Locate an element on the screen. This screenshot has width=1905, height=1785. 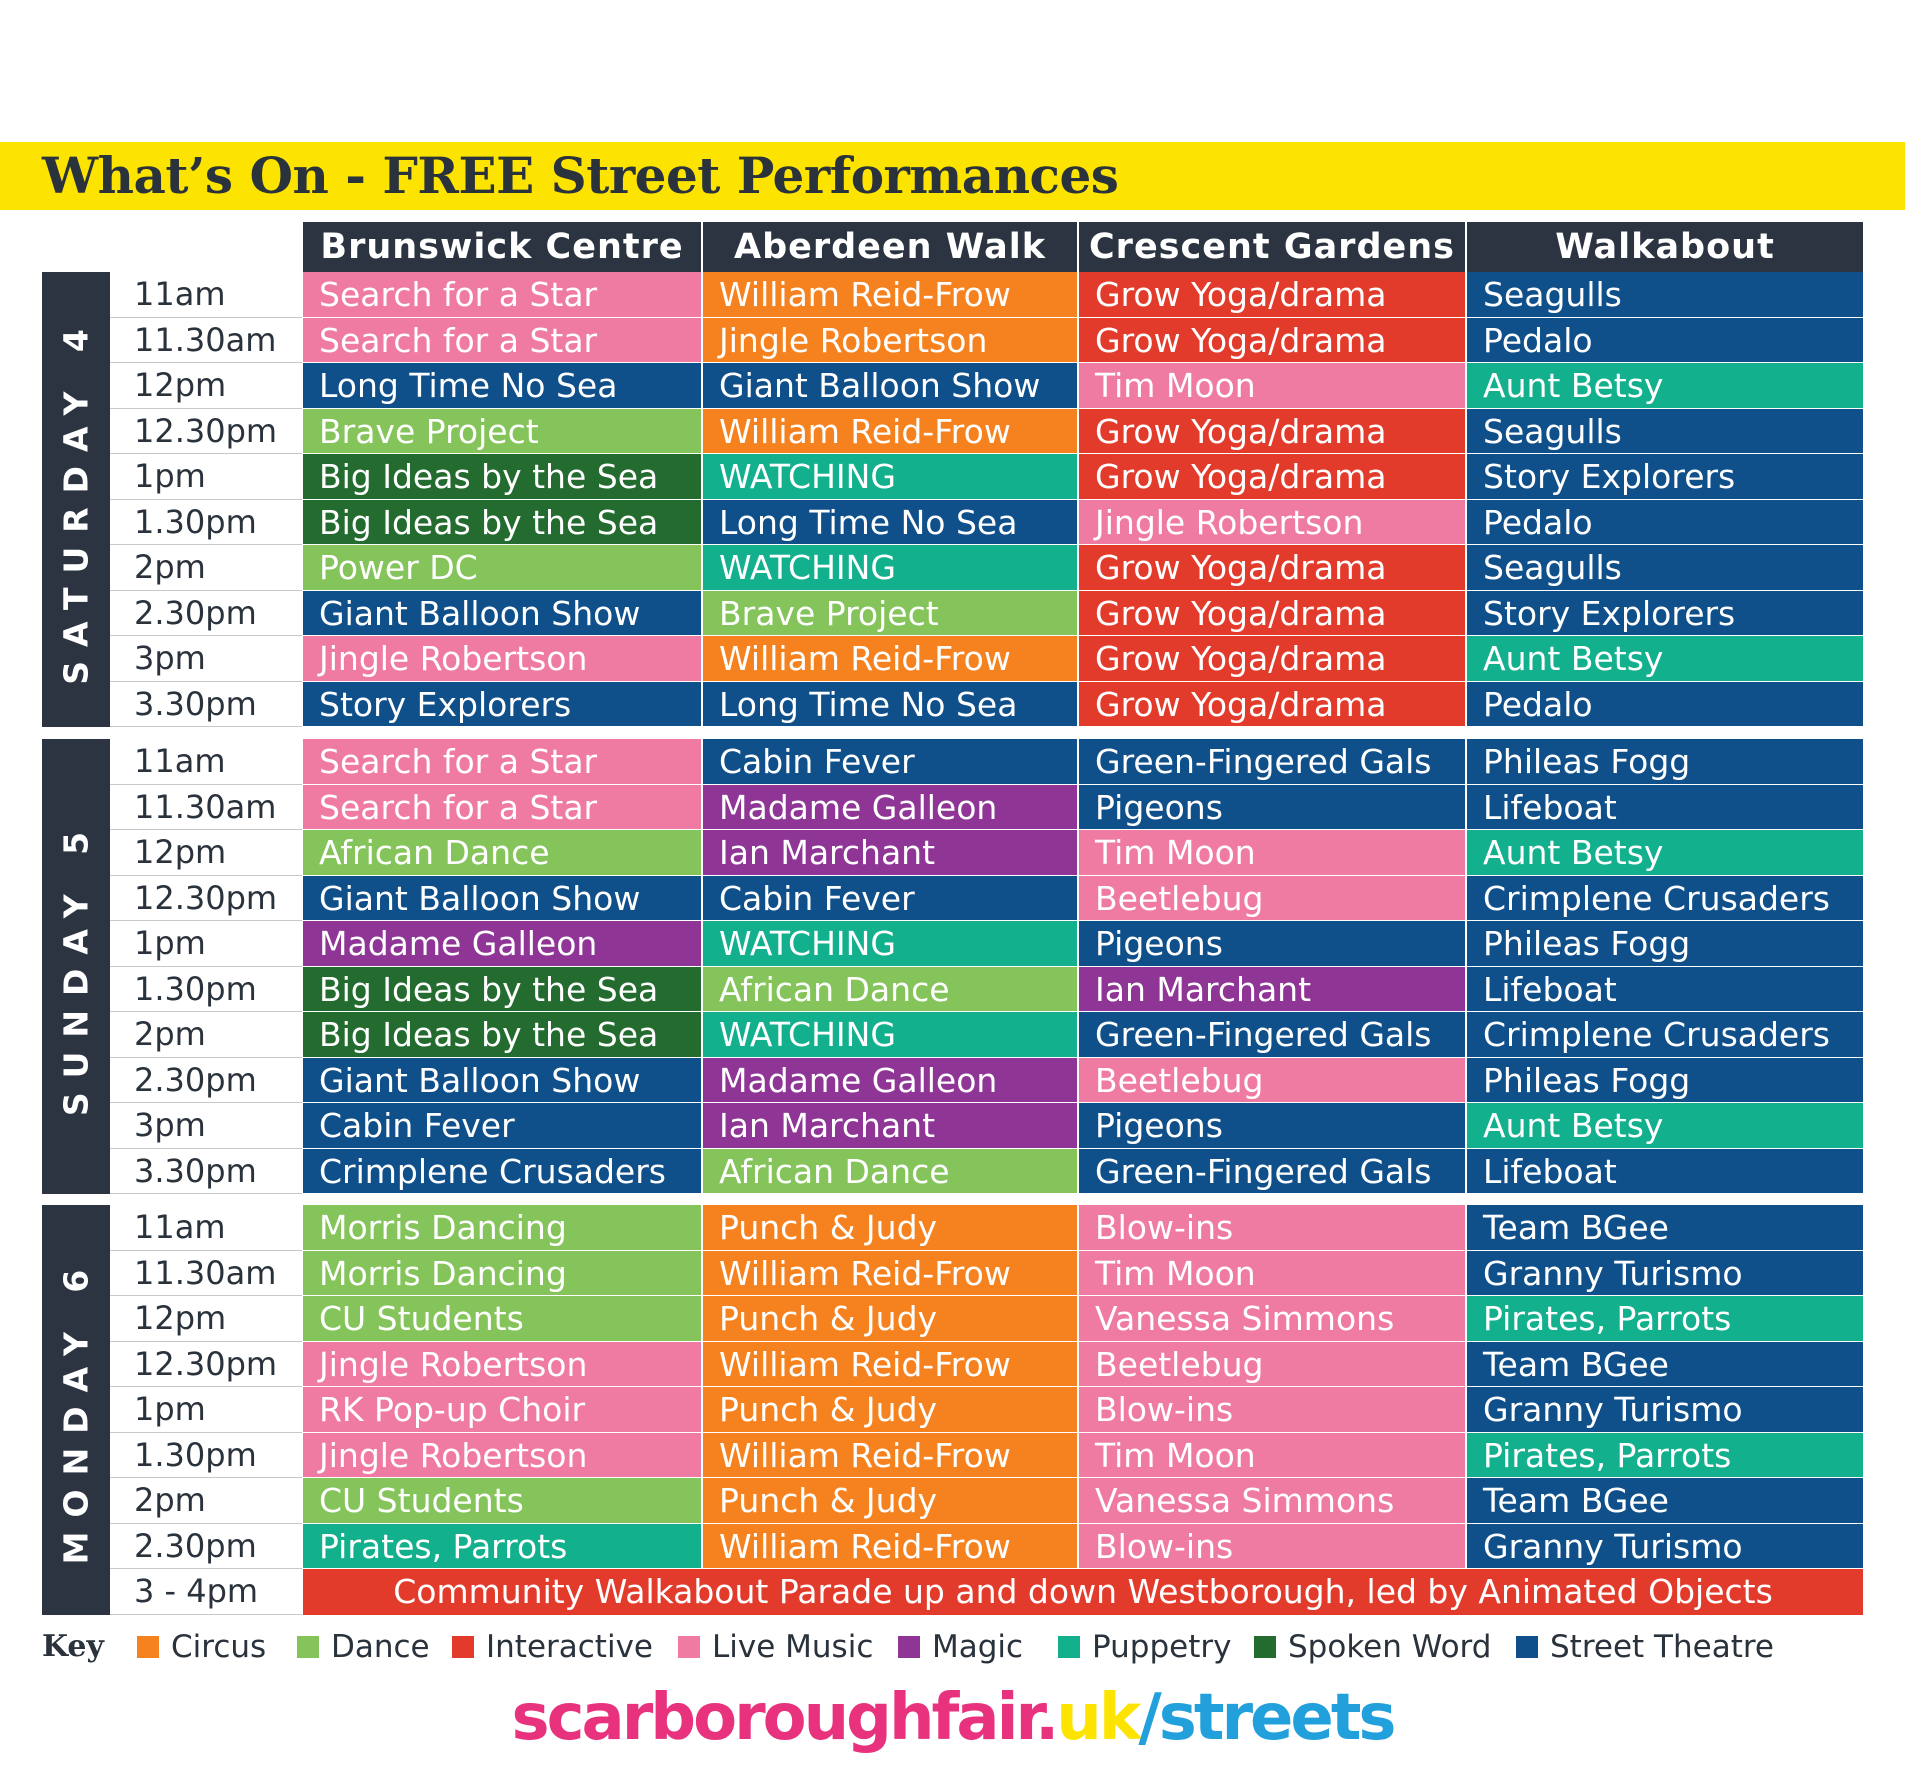
key-swatch-puppetry is located at coordinates (1069, 1646).